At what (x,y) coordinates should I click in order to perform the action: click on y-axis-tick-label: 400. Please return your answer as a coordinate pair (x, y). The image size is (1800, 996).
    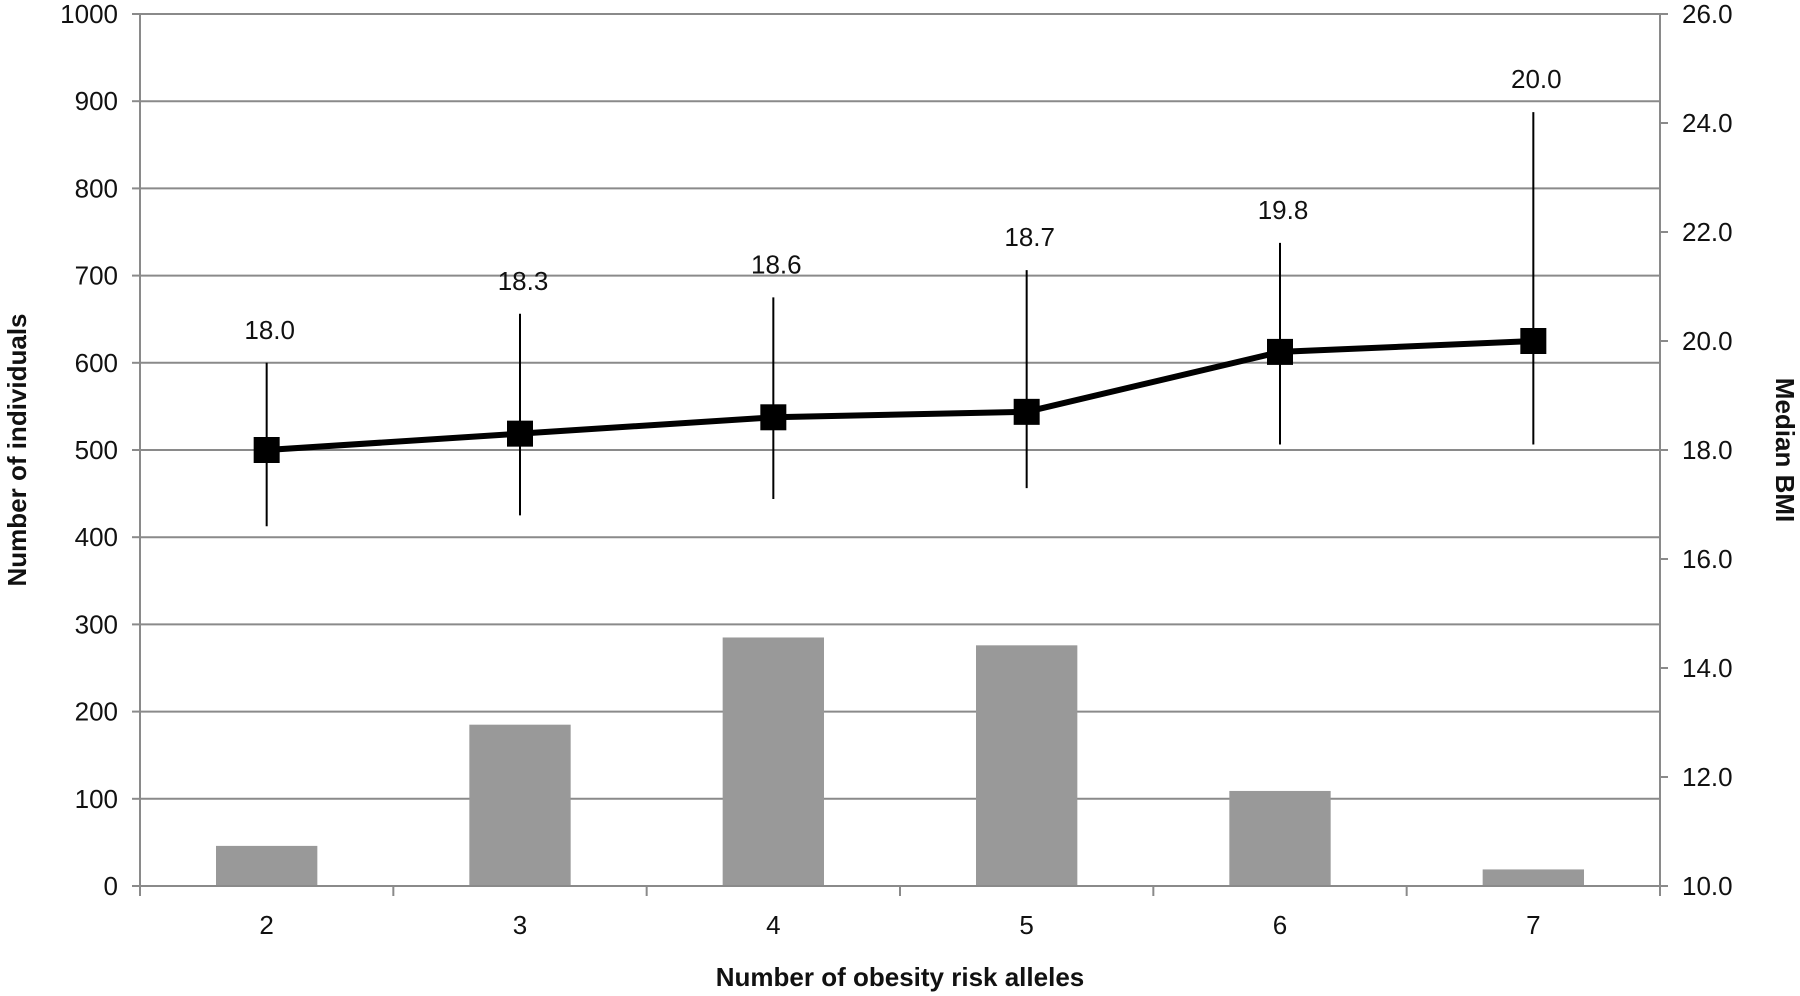
    Looking at the image, I should click on (96, 537).